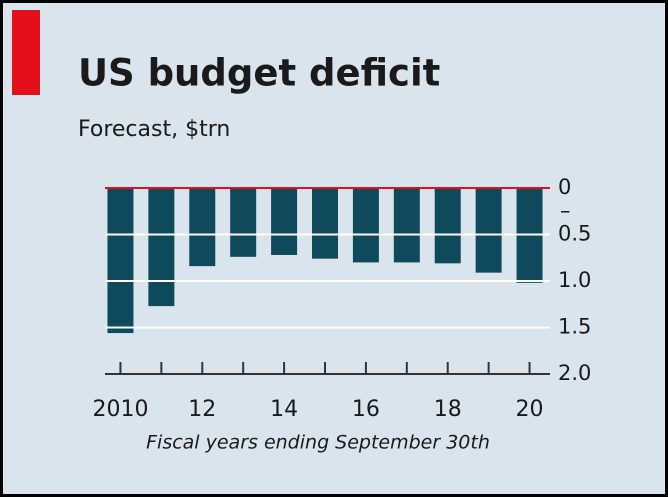 The width and height of the screenshot is (668, 497). I want to click on x-axis-label: Fiscal years ending September 30th, so click(318, 443).